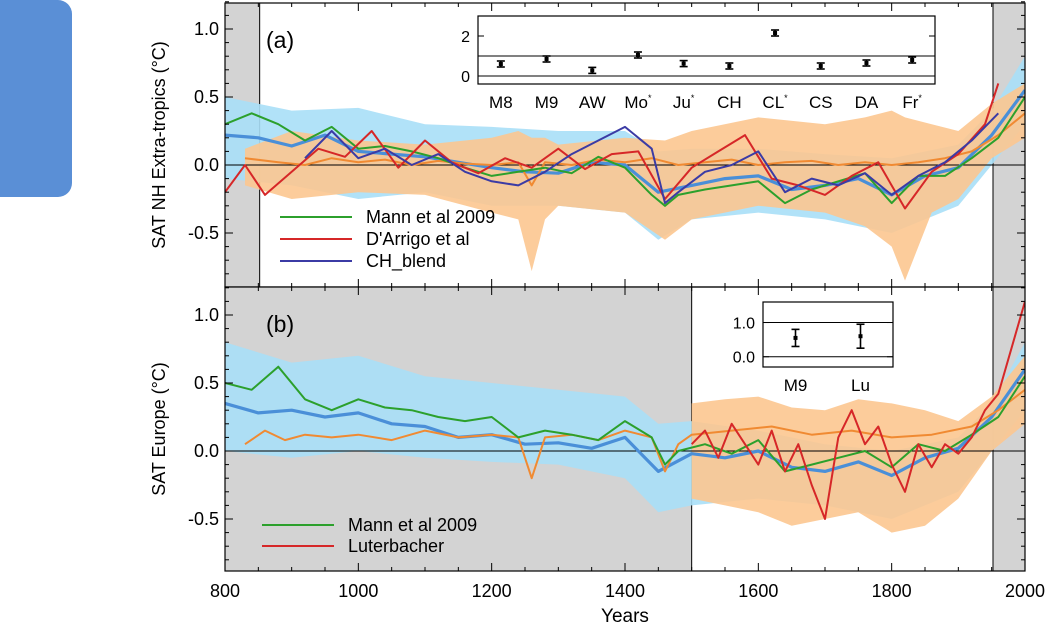 Image resolution: width=1048 pixels, height=625 pixels. Describe the element at coordinates (417, 239) in the screenshot. I see `legend-label: D'Arrigo et al` at that location.